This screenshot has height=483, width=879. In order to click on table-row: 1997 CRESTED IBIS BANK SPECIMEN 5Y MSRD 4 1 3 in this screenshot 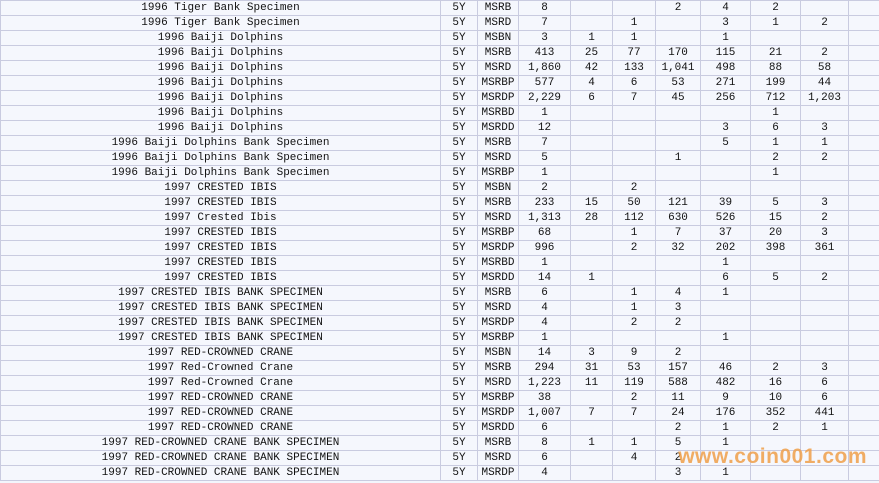, I will do `click(439, 308)`.